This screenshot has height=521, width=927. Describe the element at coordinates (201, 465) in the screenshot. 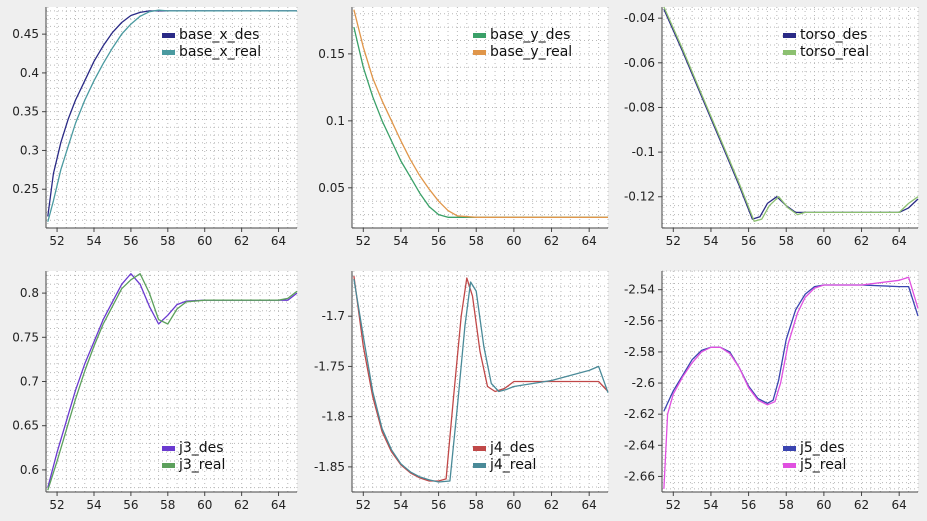

I see `legend-label: j3_real` at that location.